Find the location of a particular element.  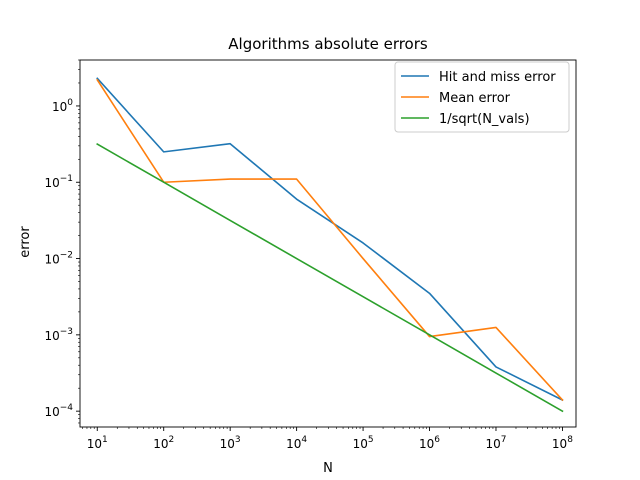

legend-box is located at coordinates (482, 97).